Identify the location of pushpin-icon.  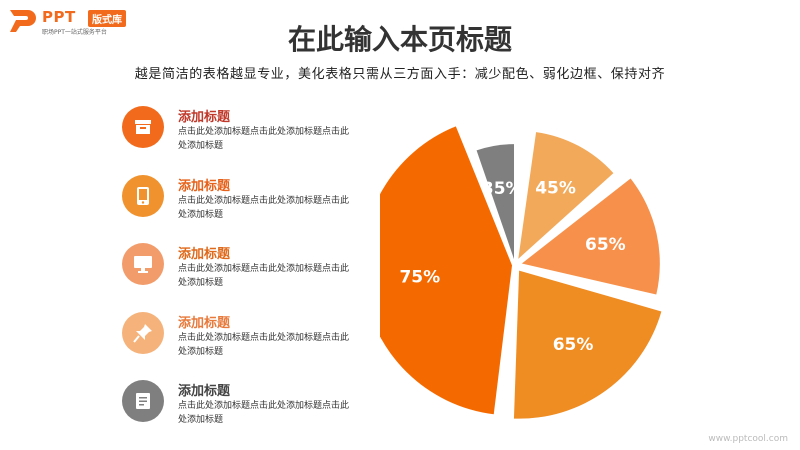
(142, 333).